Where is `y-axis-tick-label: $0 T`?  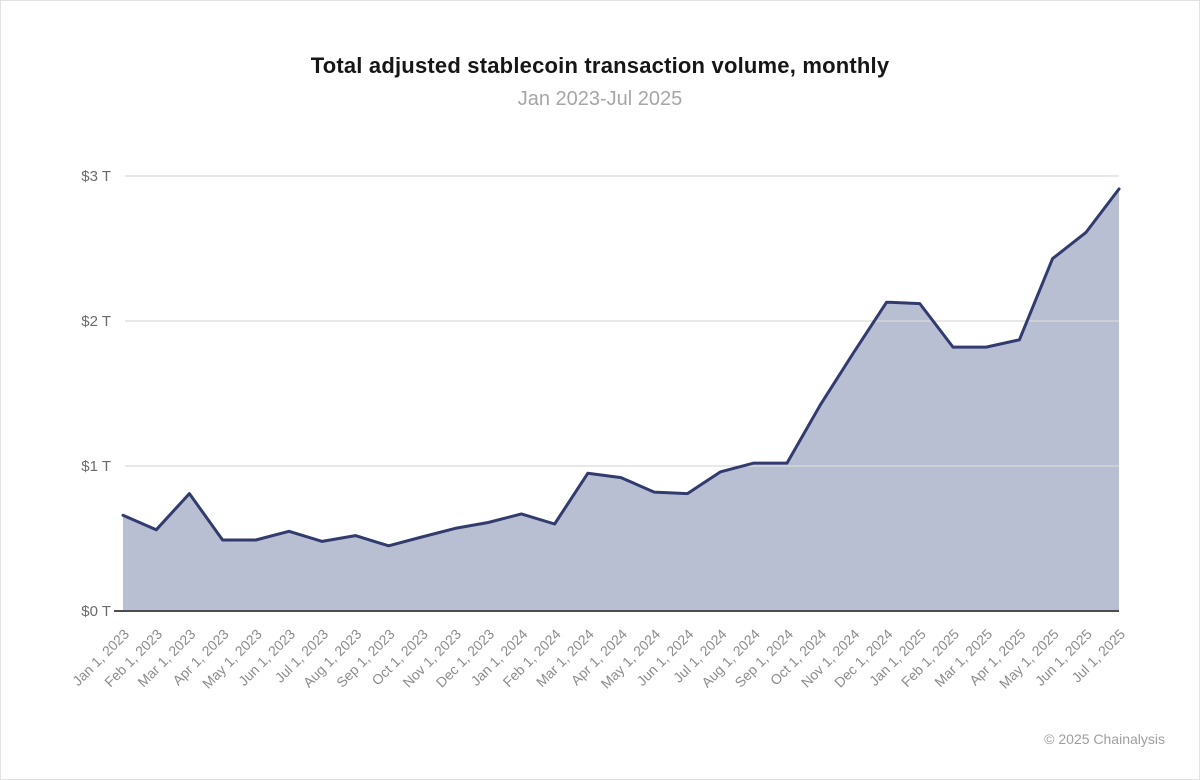
y-axis-tick-label: $0 T is located at coordinates (96, 611).